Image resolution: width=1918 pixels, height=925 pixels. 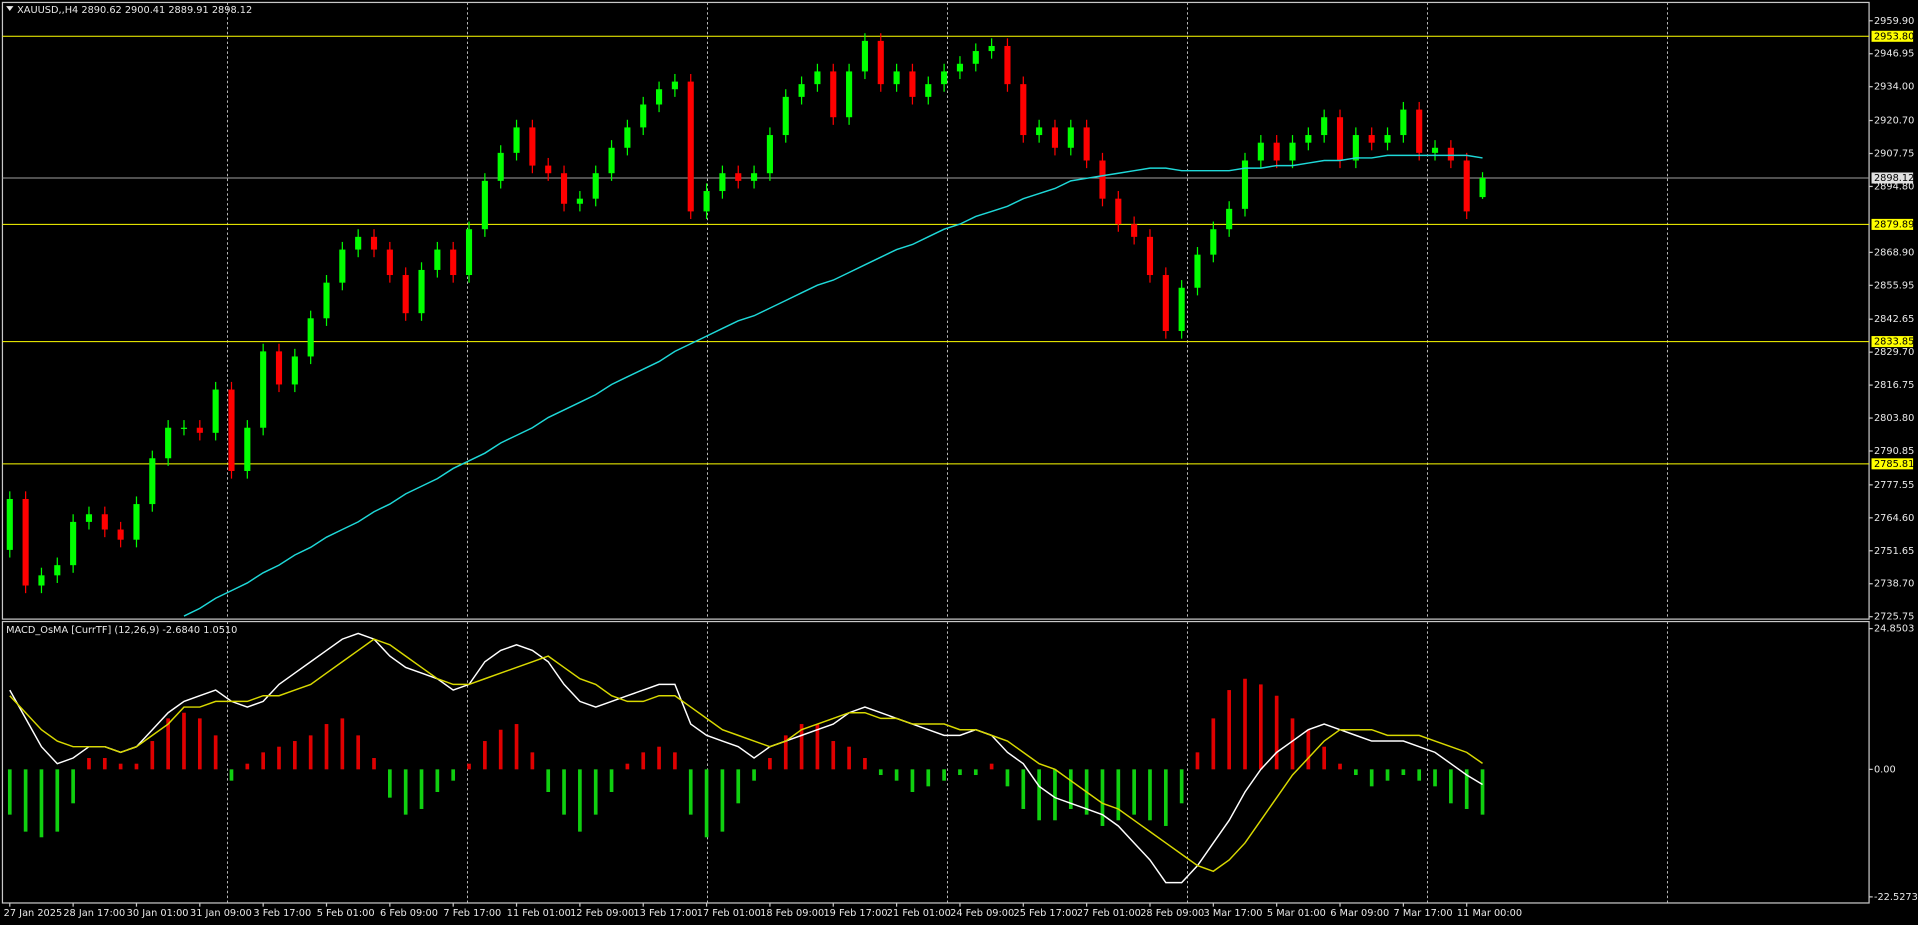 I want to click on level-label: 2953.80, so click(x=1894, y=36).